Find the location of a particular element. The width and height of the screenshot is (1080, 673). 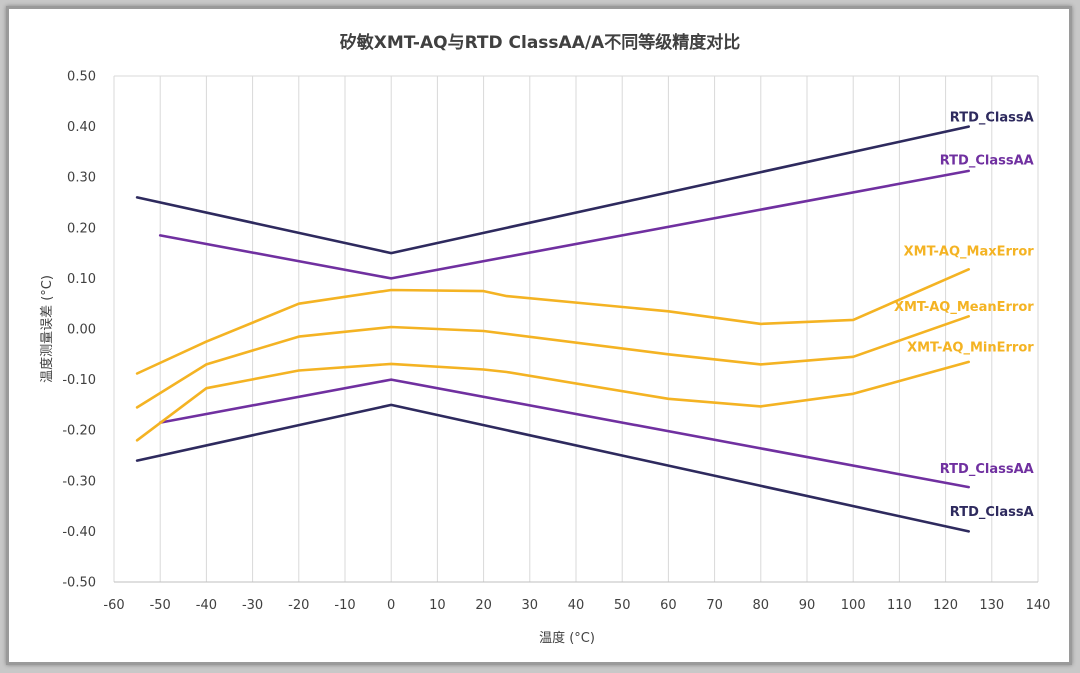

x-tick-label: 110 is located at coordinates (899, 605).